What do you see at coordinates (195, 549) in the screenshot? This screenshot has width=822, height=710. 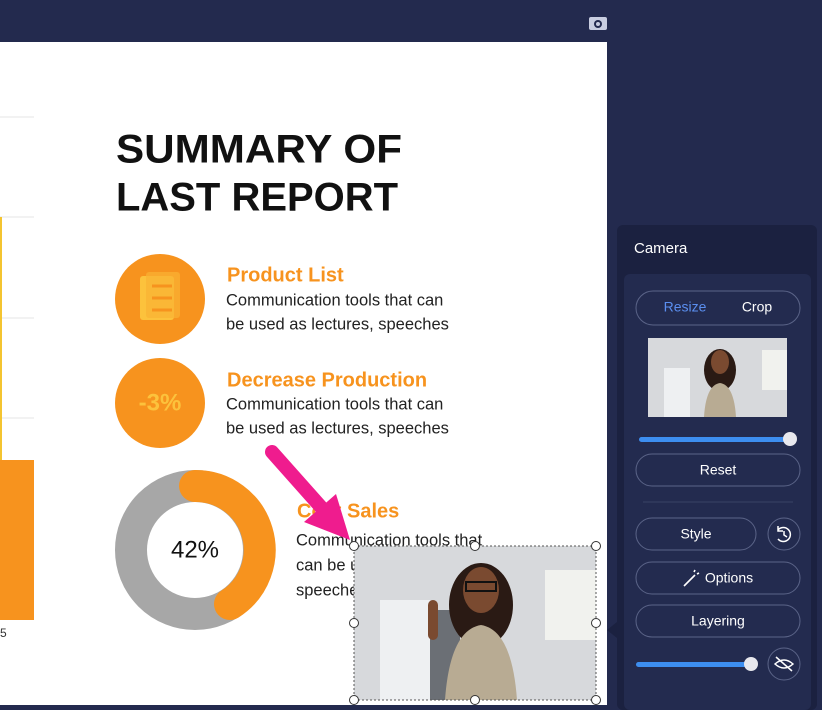 I see `donut-label: 42%` at bounding box center [195, 549].